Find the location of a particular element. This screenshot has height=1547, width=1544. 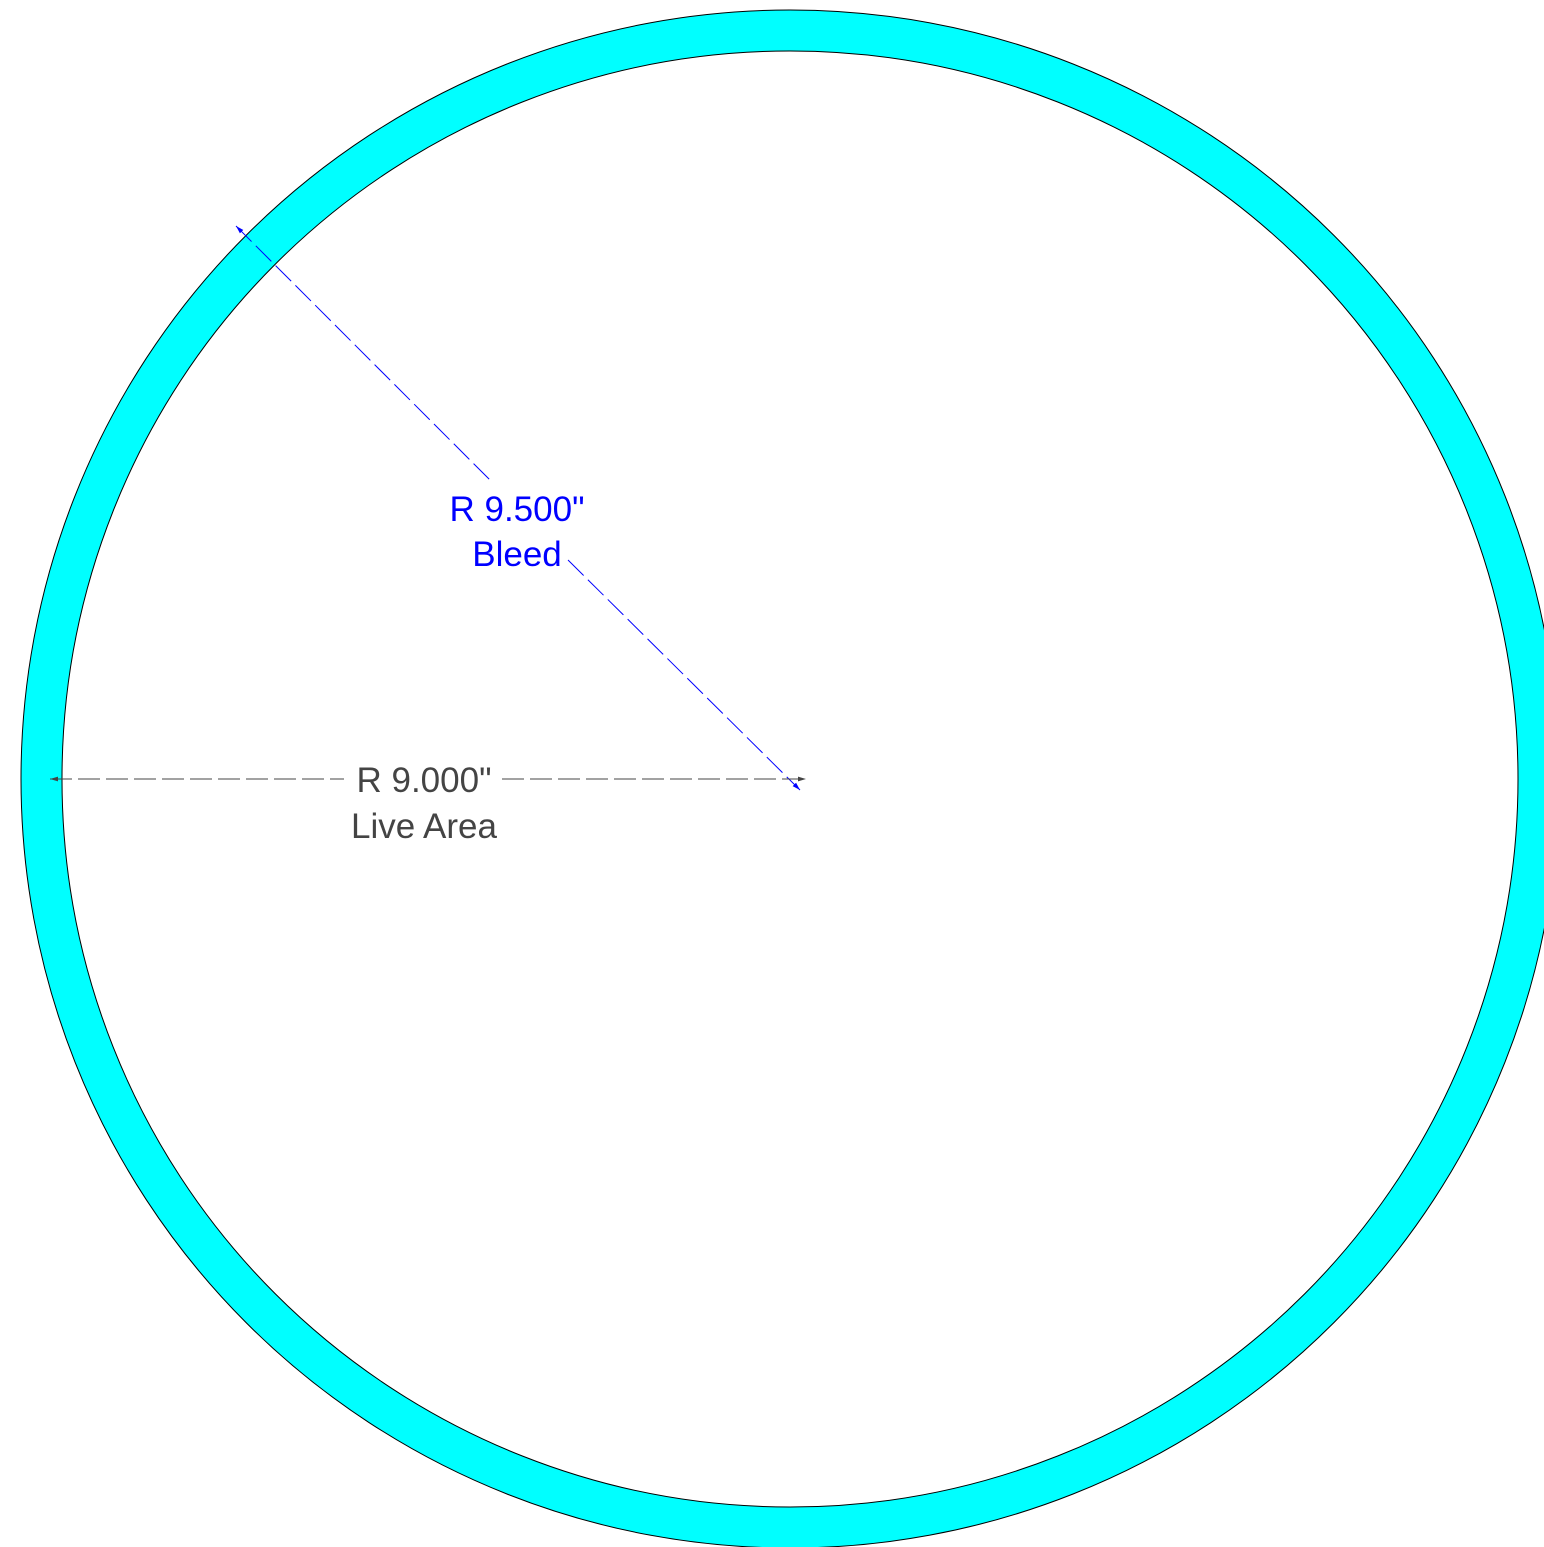

live-area-name-label: Live Area is located at coordinates (424, 826).